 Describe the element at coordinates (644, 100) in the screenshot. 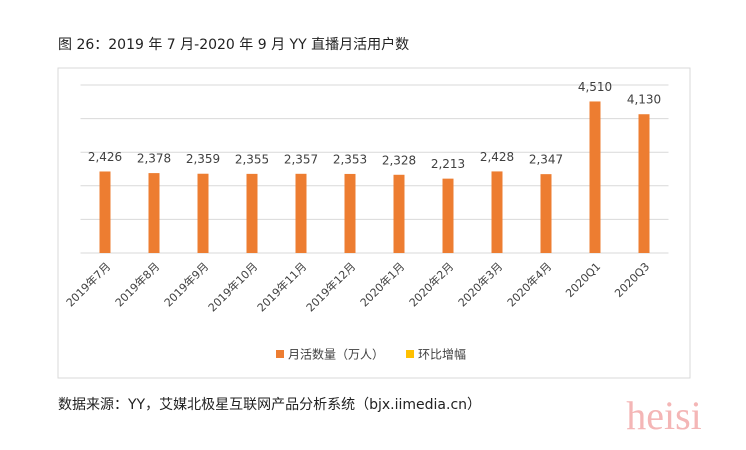

I see `data-label: 4,130` at that location.